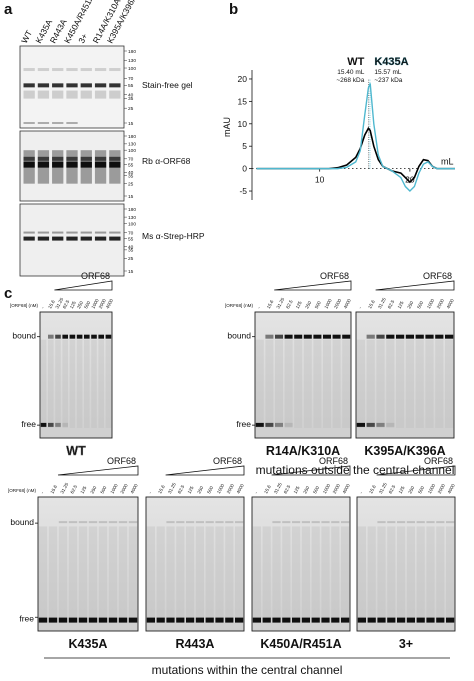 This screenshot has width=474, height=681. I want to click on panel-letter: b, so click(233, 9).